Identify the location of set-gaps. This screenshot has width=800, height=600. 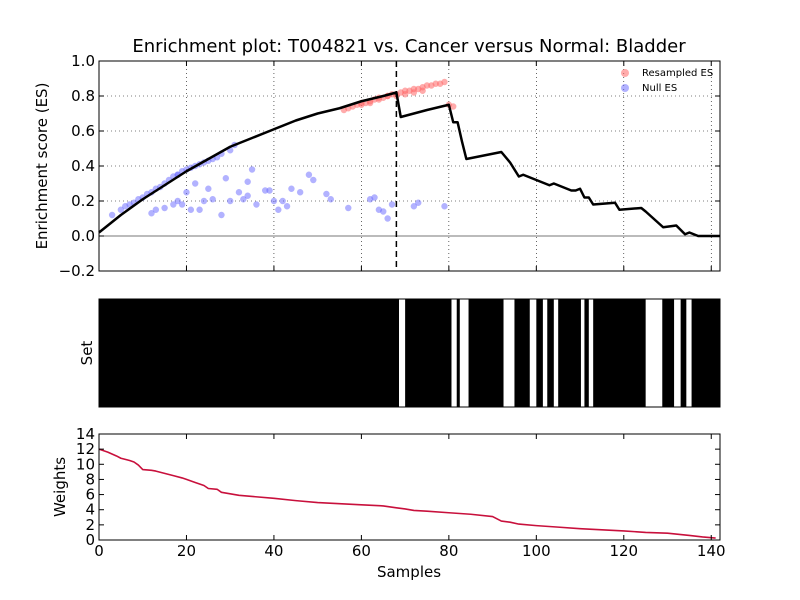
(545, 353).